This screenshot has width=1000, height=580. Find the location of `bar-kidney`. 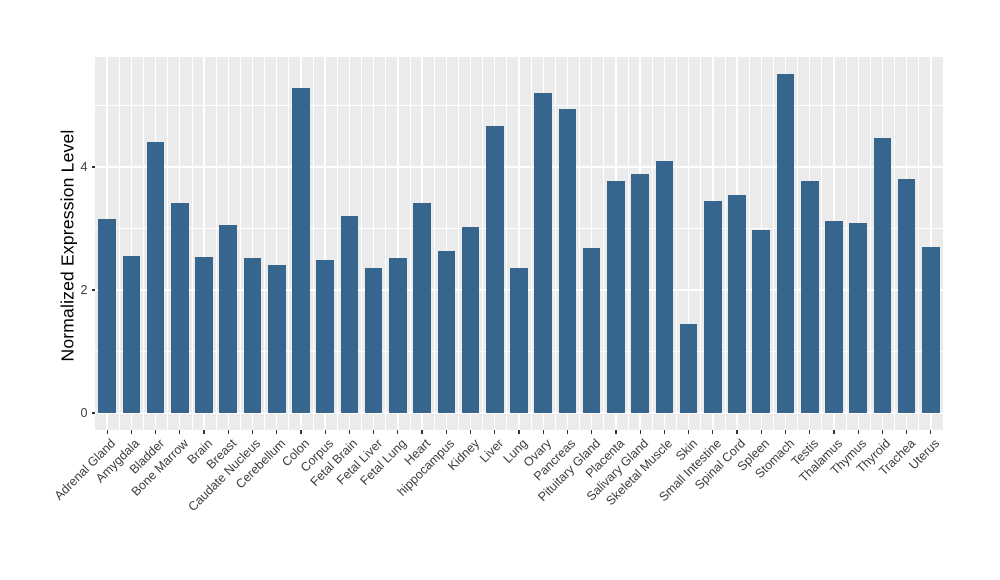

bar-kidney is located at coordinates (470, 320).